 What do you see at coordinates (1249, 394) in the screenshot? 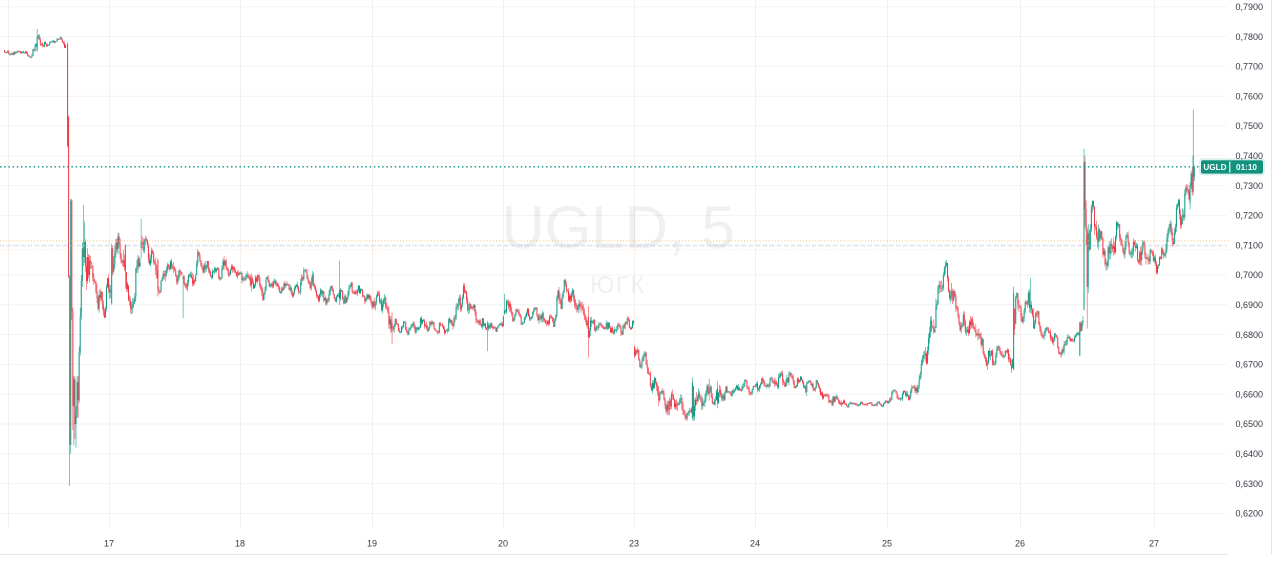
I see `svg-text: 0,6600` at bounding box center [1249, 394].